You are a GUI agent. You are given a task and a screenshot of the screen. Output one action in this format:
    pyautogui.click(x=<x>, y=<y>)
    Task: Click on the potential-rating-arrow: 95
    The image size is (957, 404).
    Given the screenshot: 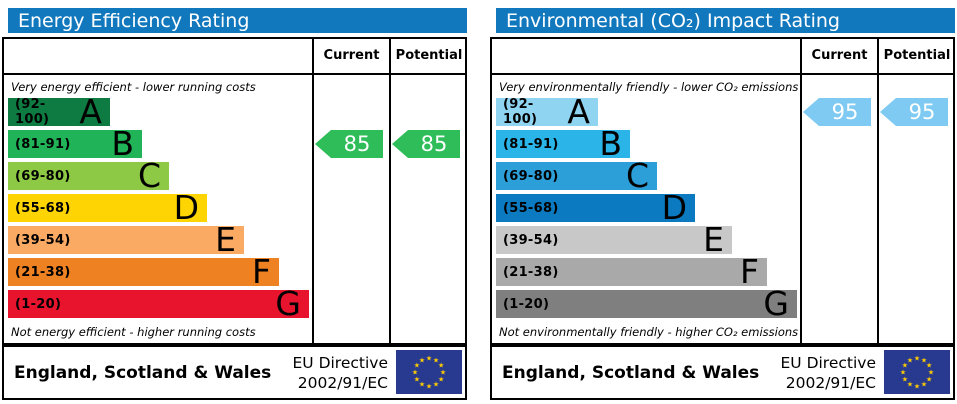 What is the action you would take?
    pyautogui.click(x=914, y=112)
    